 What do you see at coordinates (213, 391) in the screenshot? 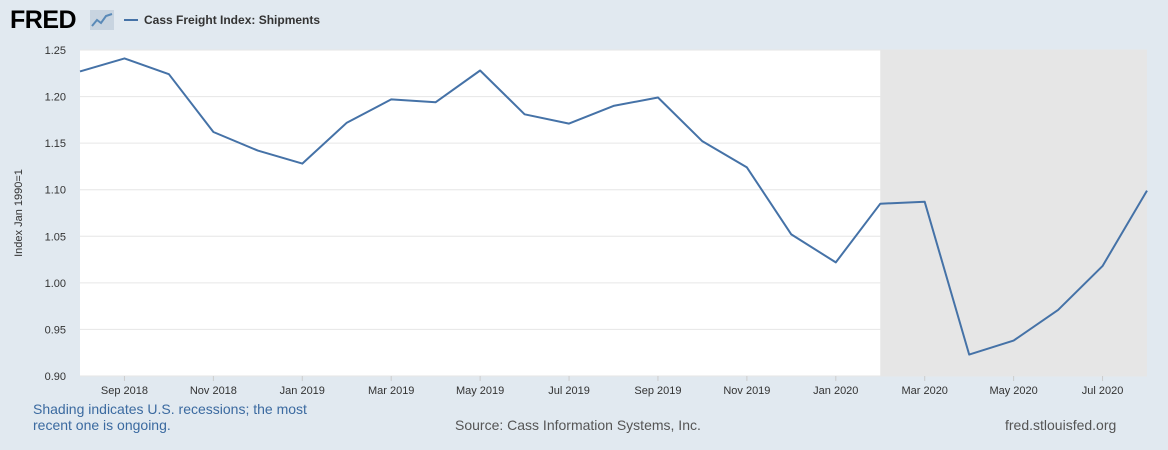
I see `x-tick-label: Nov 2018` at bounding box center [213, 391].